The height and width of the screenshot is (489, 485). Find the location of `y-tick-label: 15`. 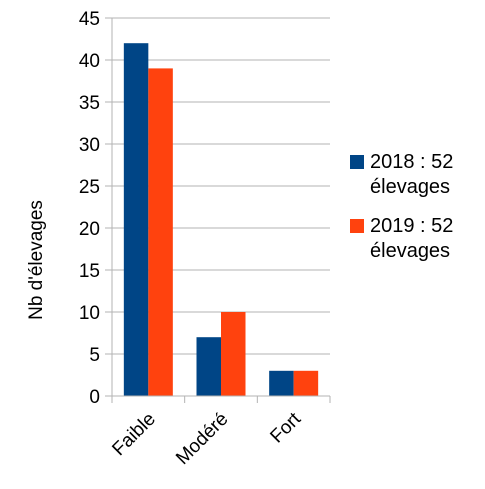

y-tick-label: 15 is located at coordinates (89, 271).